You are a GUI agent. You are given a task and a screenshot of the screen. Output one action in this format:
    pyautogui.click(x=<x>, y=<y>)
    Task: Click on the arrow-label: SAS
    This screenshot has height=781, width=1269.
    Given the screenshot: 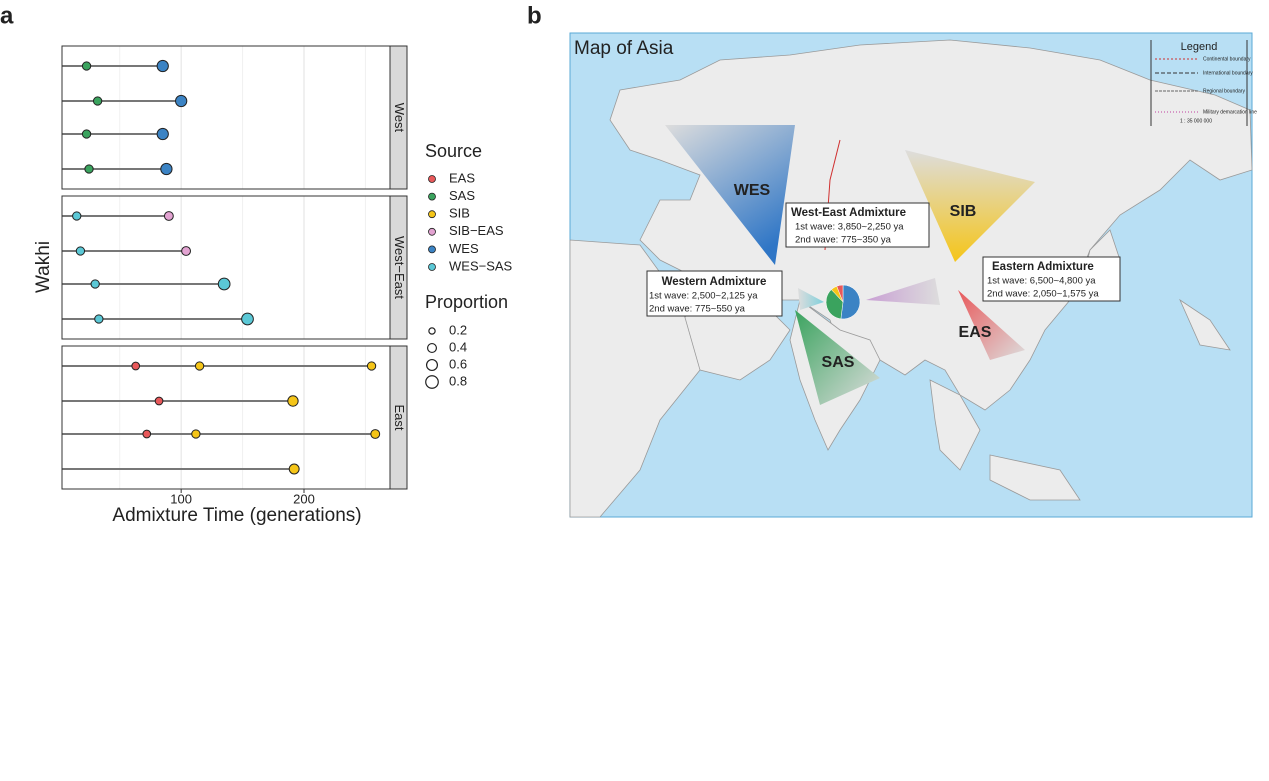 What is the action you would take?
    pyautogui.click(x=838, y=362)
    